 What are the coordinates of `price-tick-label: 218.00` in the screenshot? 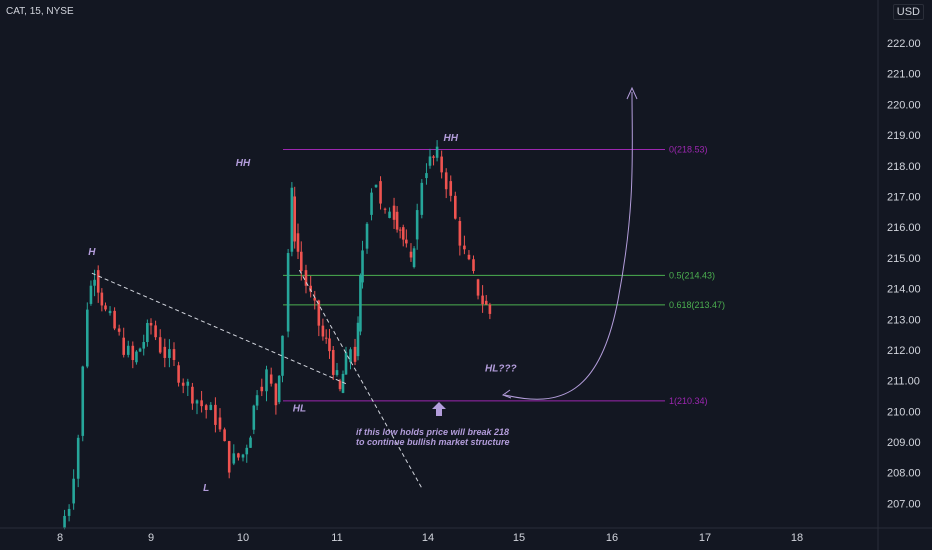 It's located at (904, 167).